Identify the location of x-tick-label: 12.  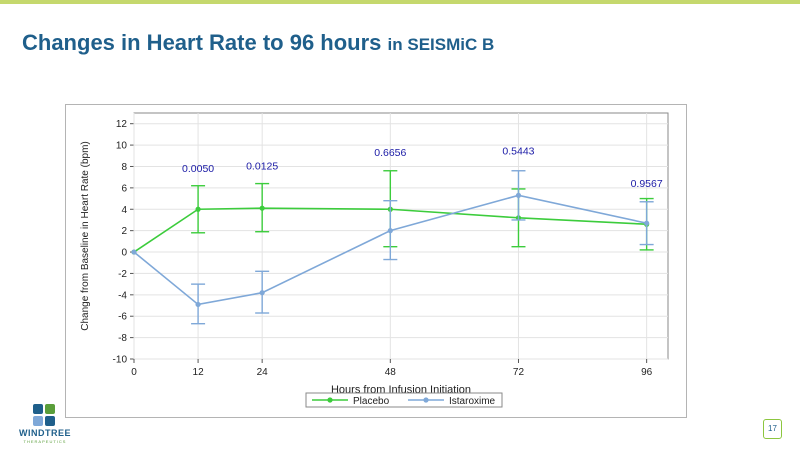
(199, 372).